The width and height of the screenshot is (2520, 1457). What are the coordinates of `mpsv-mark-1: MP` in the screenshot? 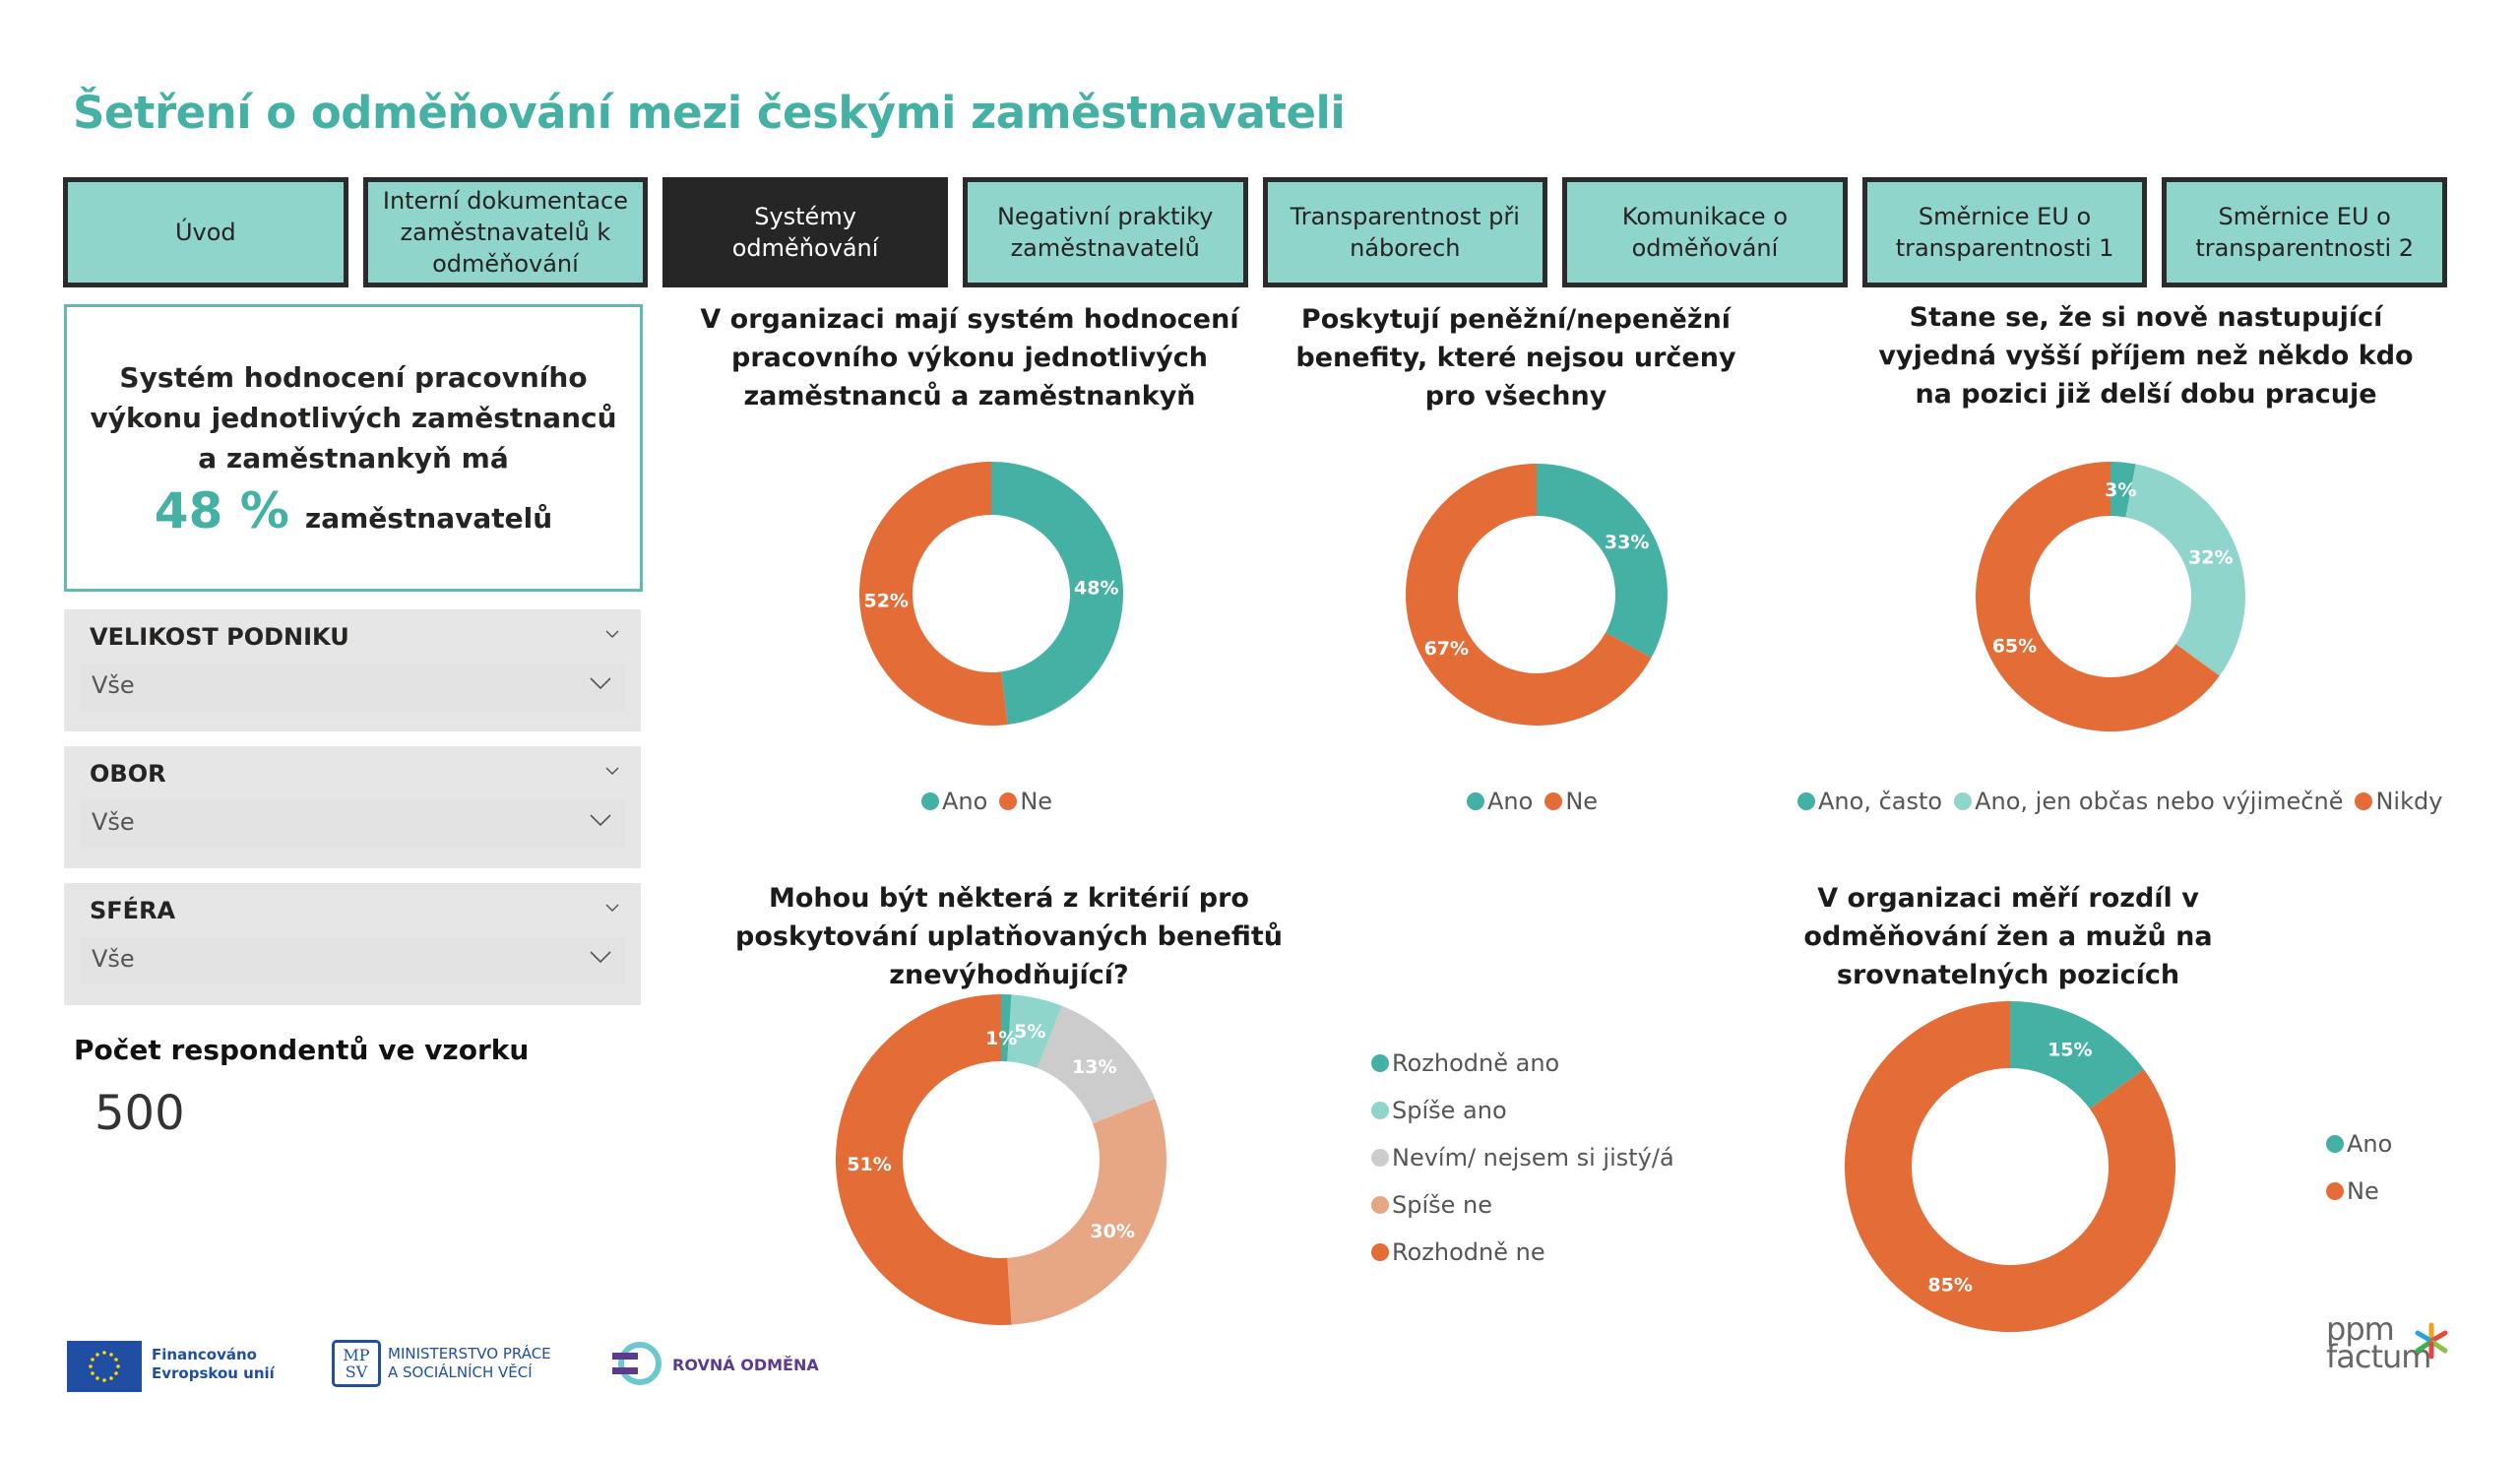 It's located at (356, 1355).